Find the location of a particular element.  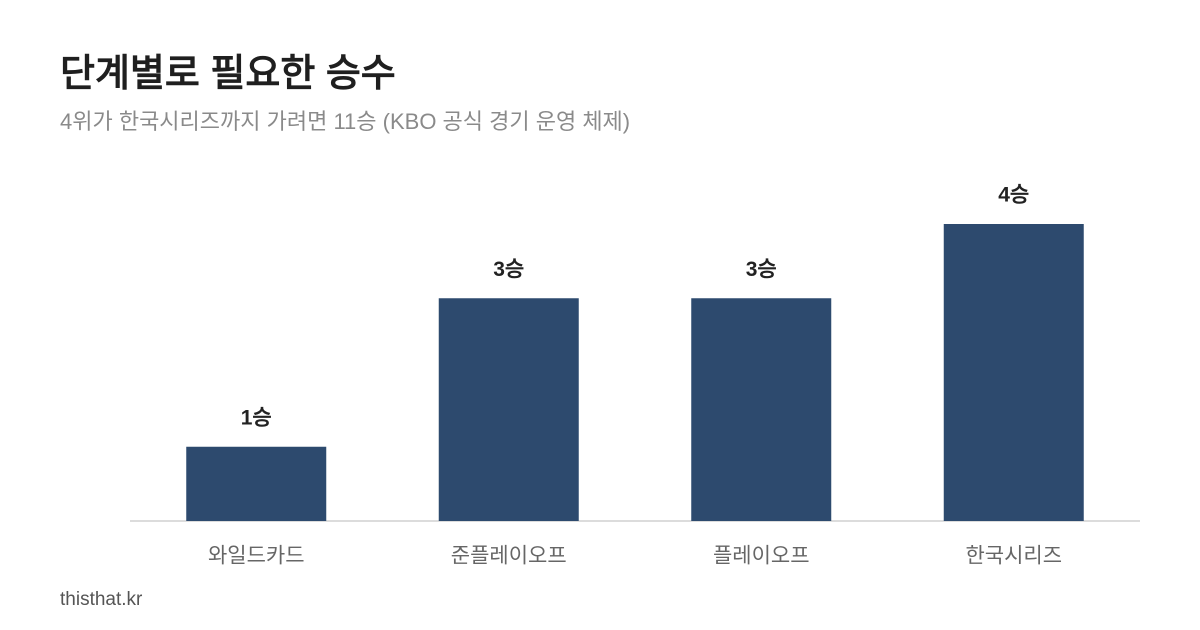

x-tick-label: 와일드카드 is located at coordinates (256, 556).